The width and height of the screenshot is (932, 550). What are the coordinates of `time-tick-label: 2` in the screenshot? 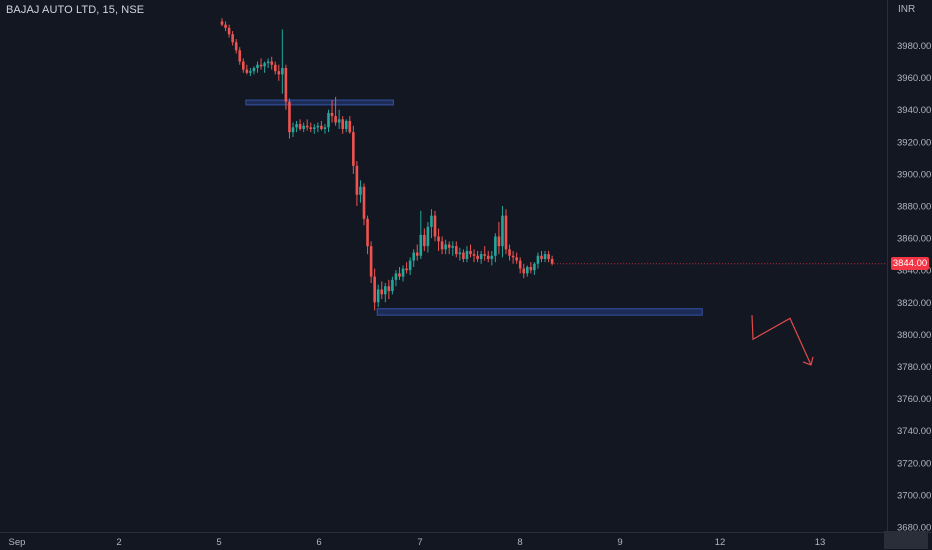 It's located at (118, 542).